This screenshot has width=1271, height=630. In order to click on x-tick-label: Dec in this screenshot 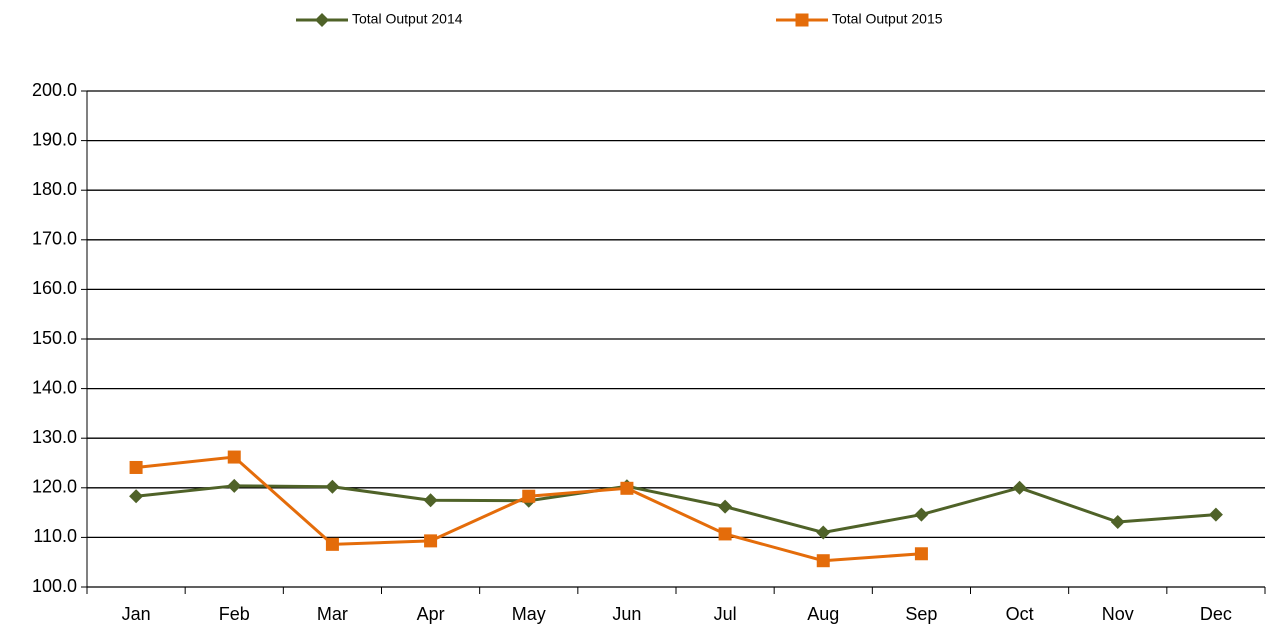, I will do `click(1216, 614)`.